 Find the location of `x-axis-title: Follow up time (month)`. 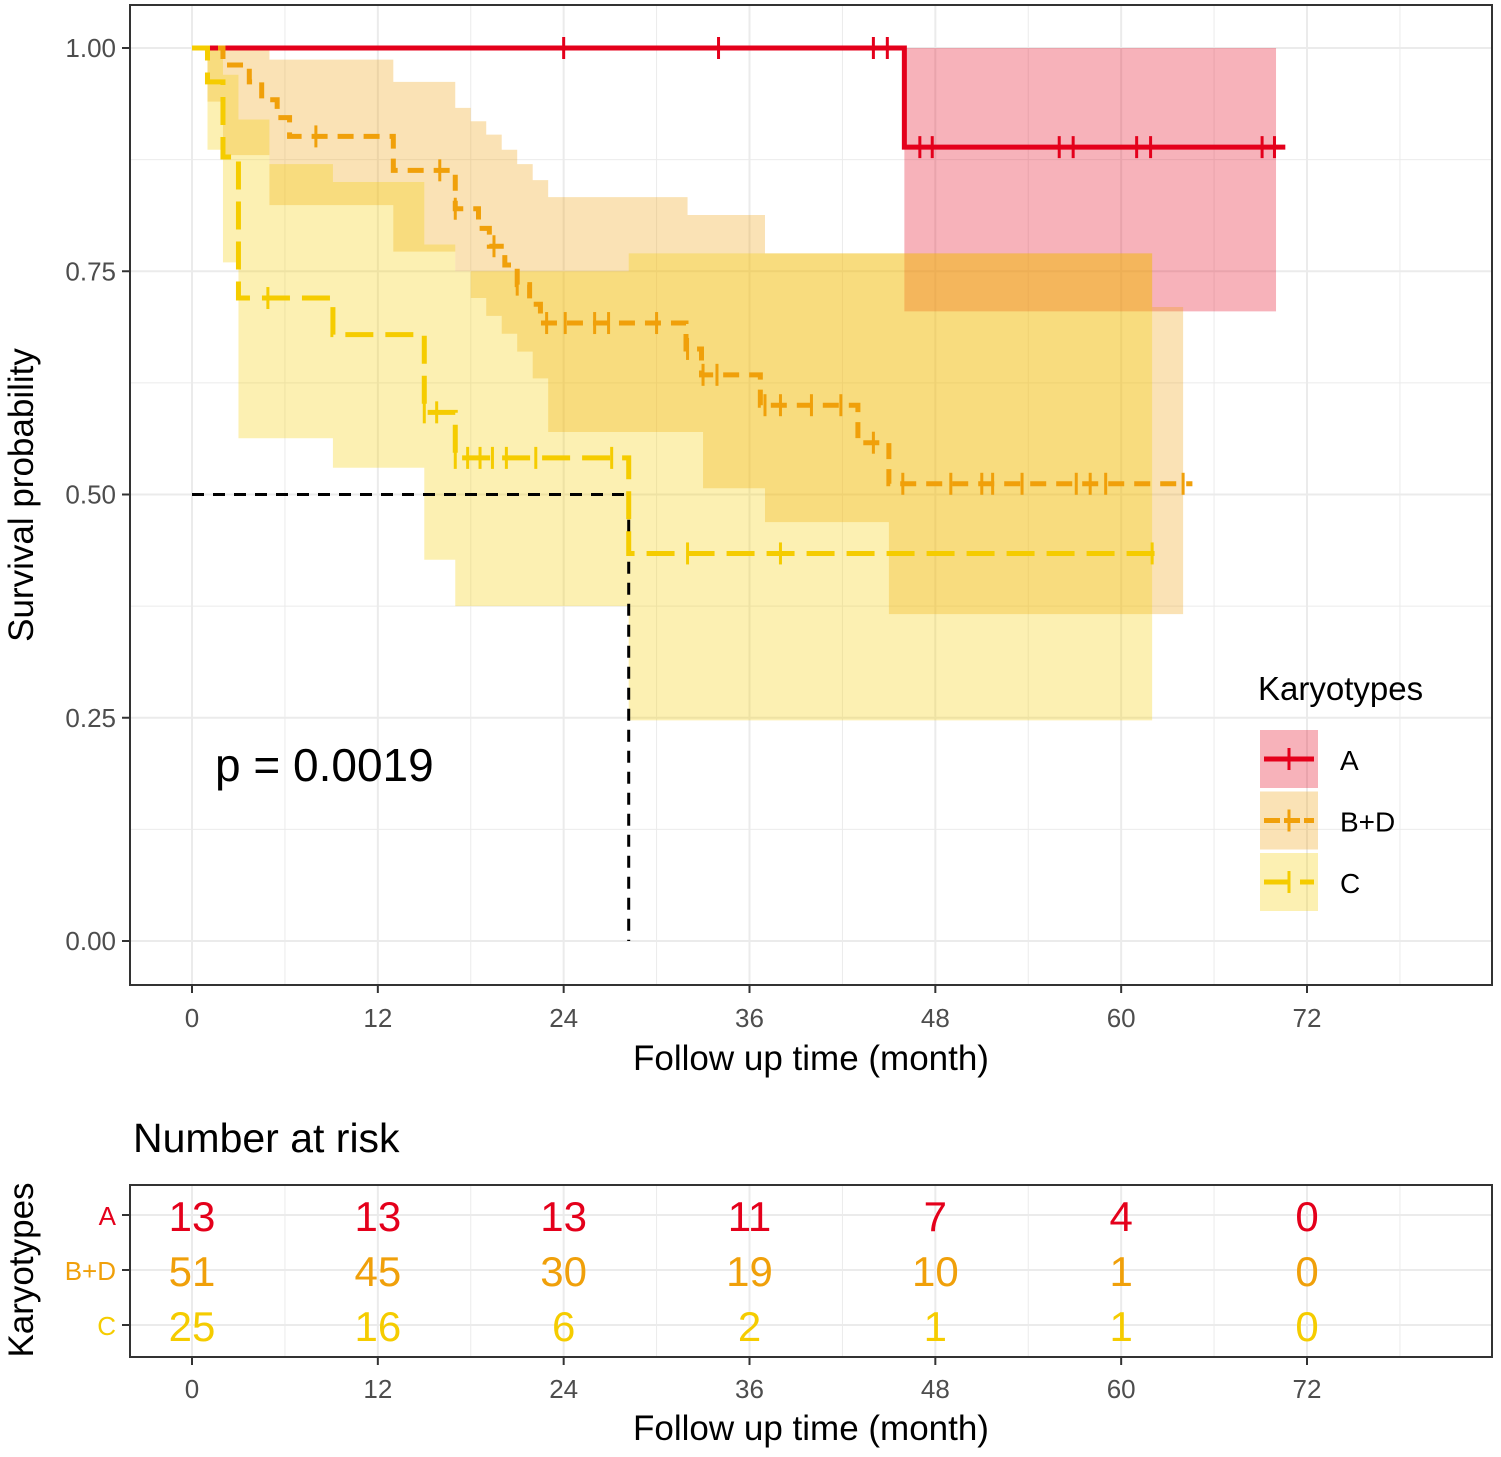

x-axis-title: Follow up time (month) is located at coordinates (811, 1058).